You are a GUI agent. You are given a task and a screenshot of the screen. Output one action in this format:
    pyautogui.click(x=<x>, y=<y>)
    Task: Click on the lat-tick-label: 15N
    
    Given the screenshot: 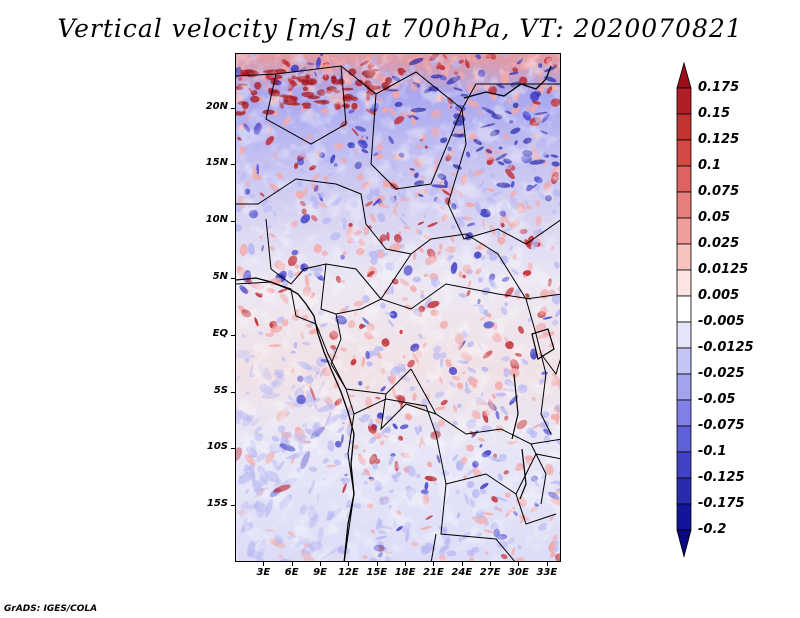 What is the action you would take?
    pyautogui.click(x=216, y=163)
    